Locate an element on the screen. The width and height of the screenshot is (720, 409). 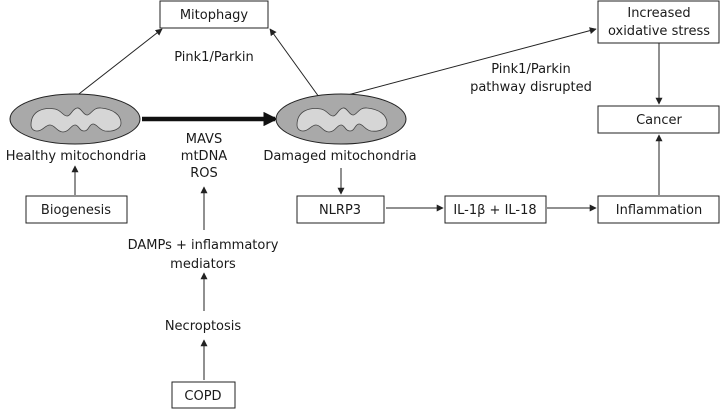
oxidative-stress-node: Increased oxidative stress is located at coordinates (658, 22).